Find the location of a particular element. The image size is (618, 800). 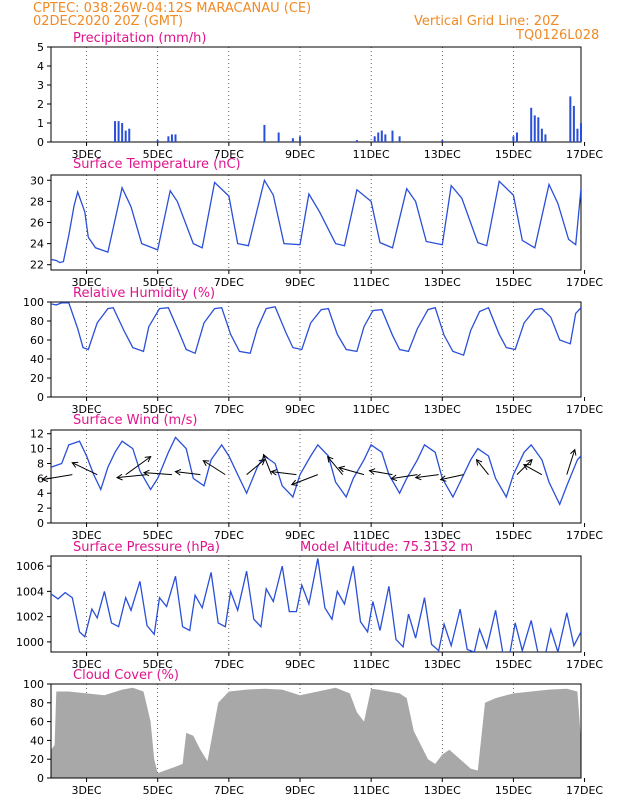

y-tick-label: 3 is located at coordinates (40, 85).